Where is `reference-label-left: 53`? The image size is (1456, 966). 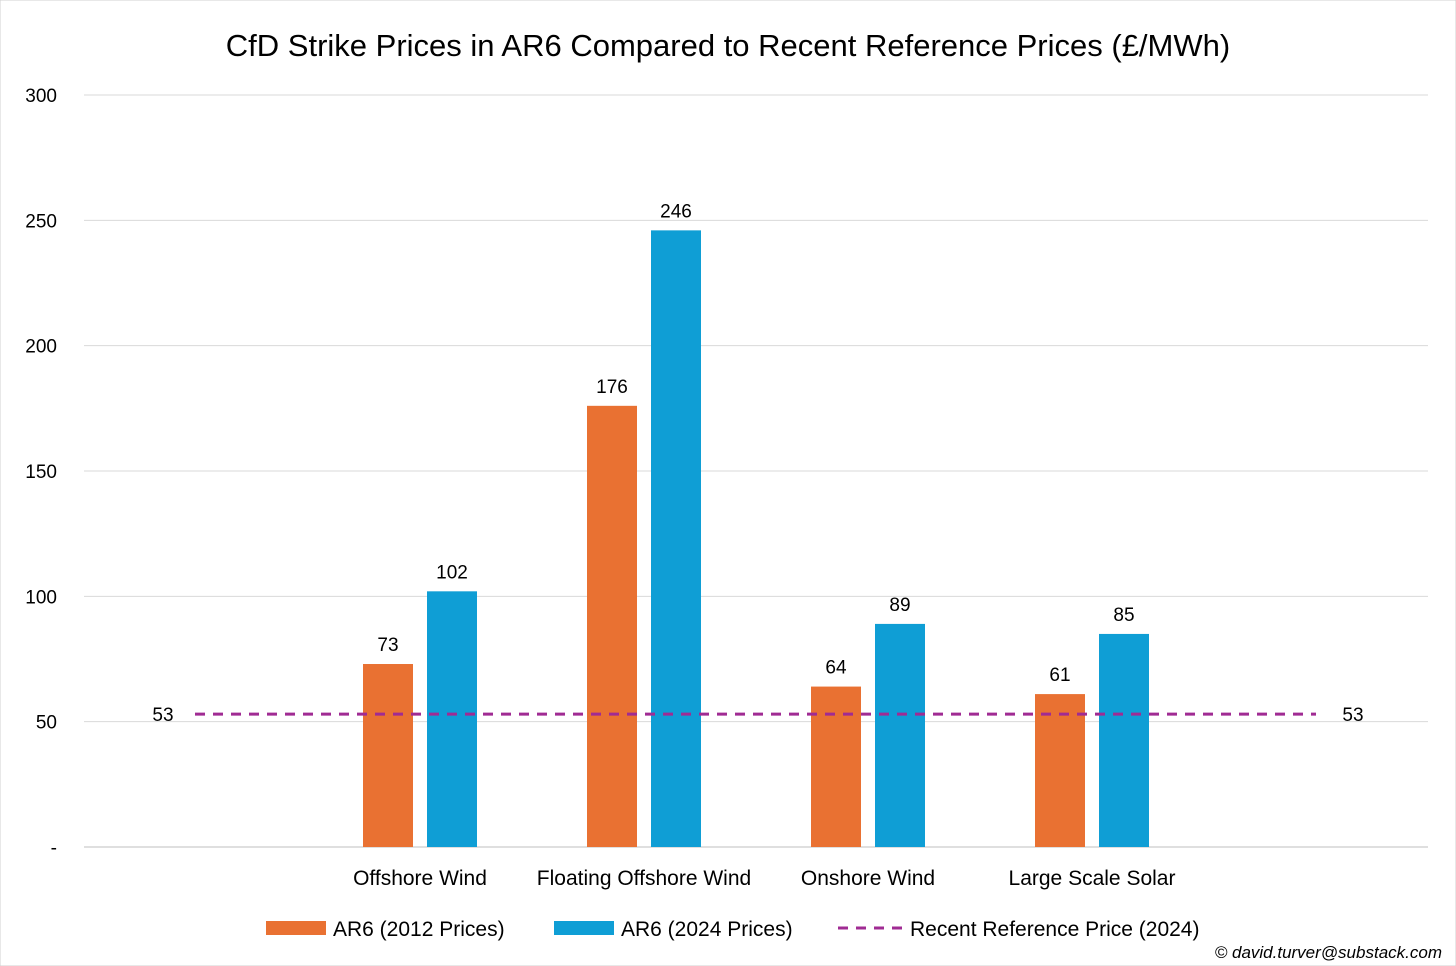 reference-label-left: 53 is located at coordinates (162, 715).